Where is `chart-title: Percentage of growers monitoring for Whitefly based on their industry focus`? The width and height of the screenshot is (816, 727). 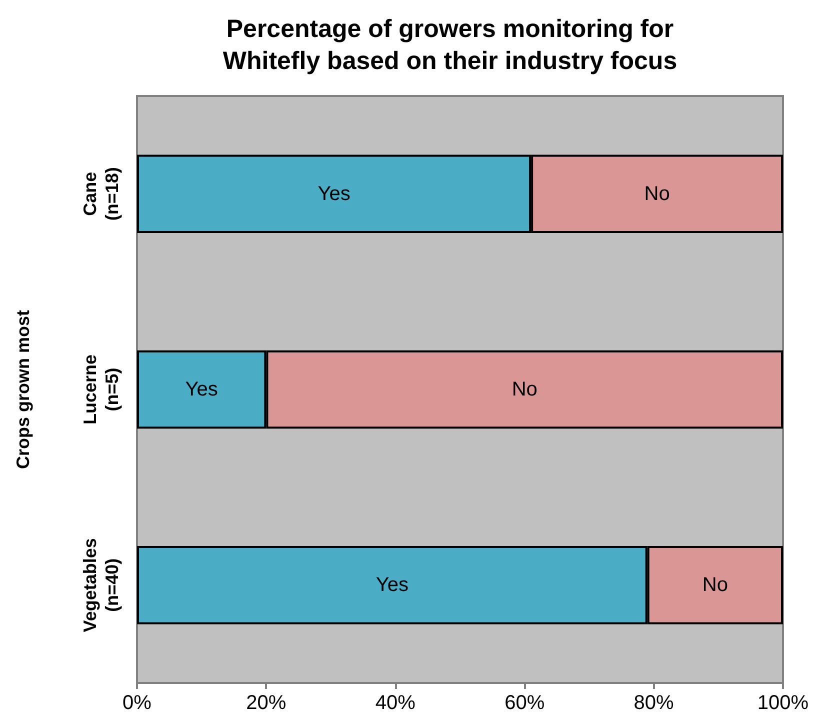
chart-title: Percentage of growers monitoring for Whitefly based on their industry focus is located at coordinates (450, 45).